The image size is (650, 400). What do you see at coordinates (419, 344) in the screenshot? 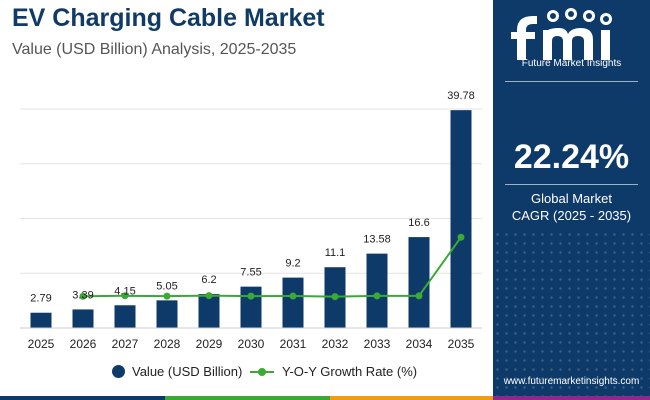
I see `x-tick-label: 2034` at bounding box center [419, 344].